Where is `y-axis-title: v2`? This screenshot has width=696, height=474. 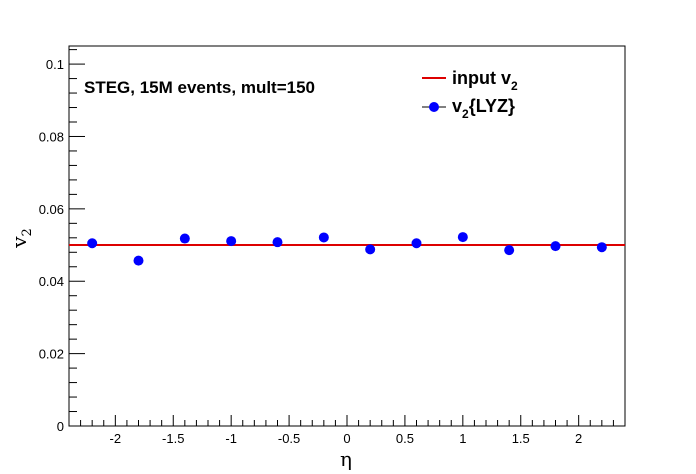
y-axis-title: v2 is located at coordinates (21, 238).